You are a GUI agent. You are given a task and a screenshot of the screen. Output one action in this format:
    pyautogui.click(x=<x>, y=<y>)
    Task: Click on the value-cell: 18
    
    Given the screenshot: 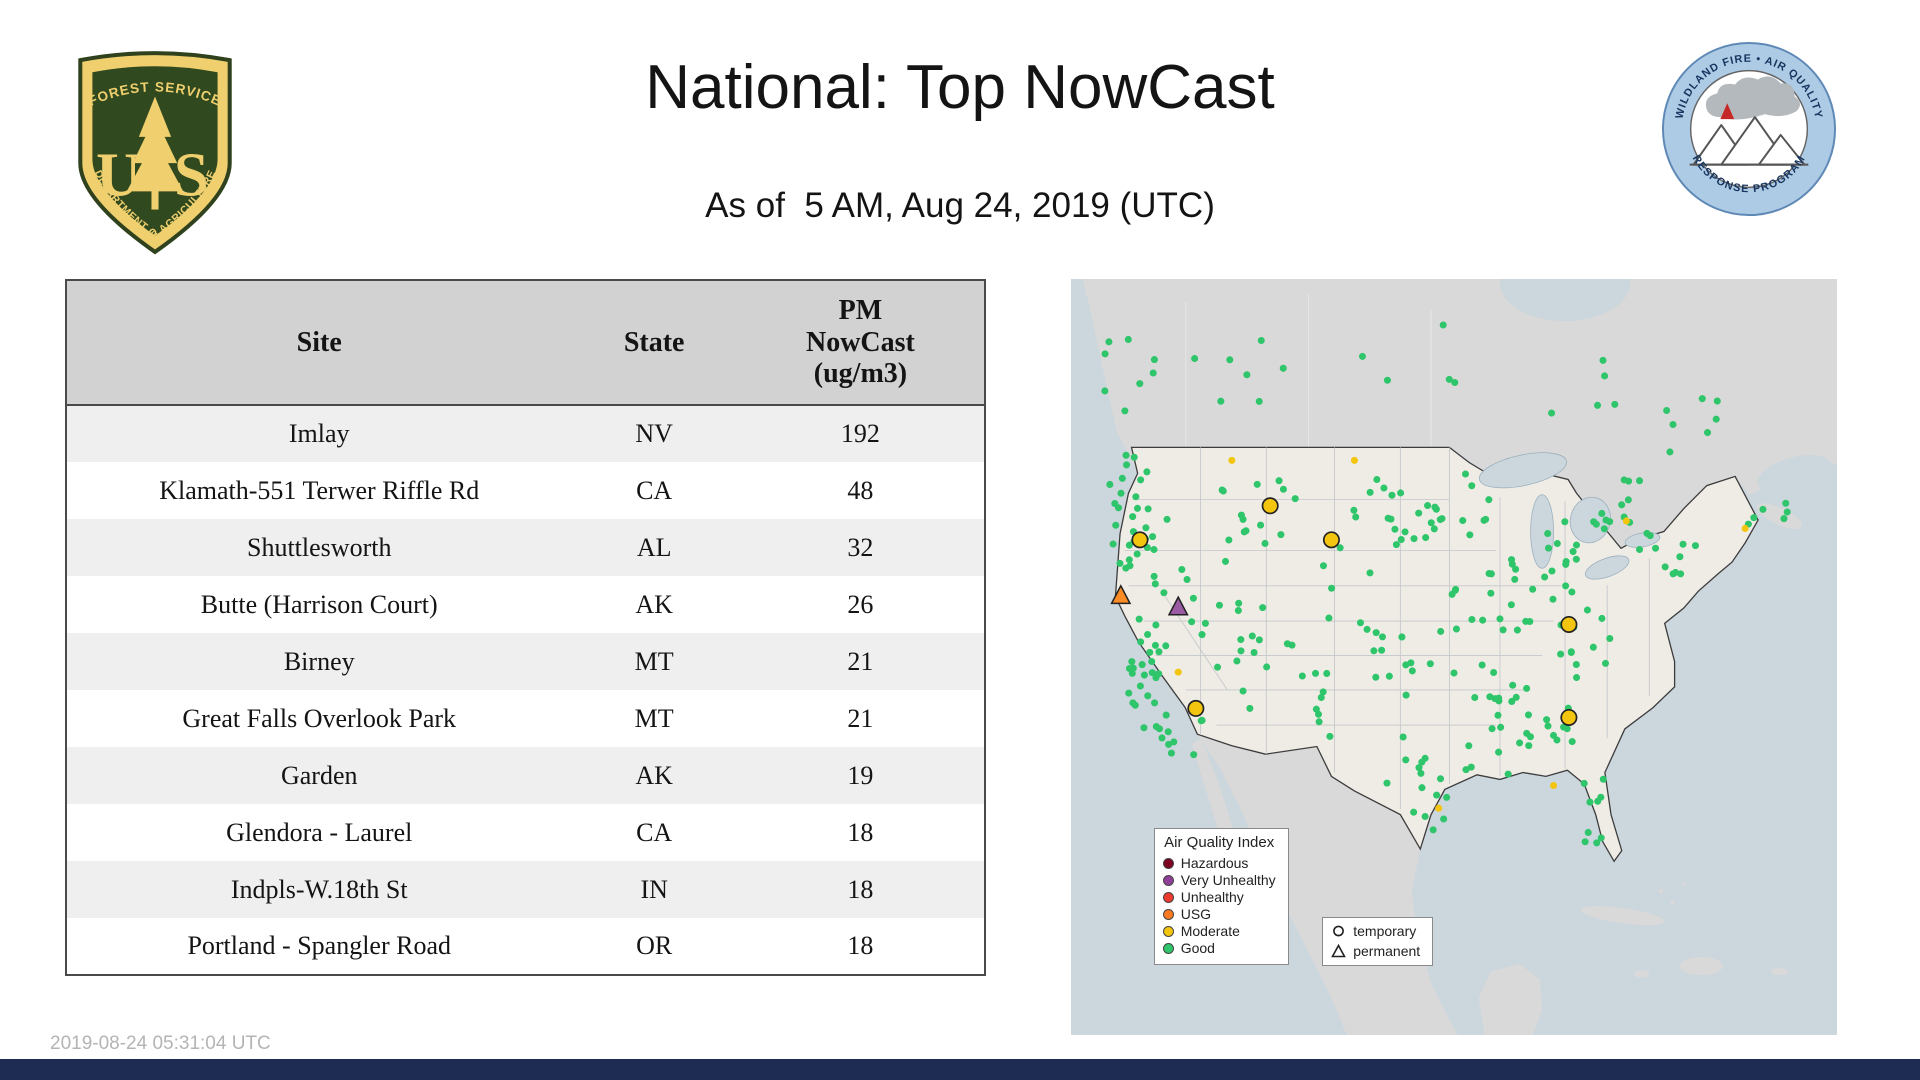 What is the action you would take?
    pyautogui.click(x=860, y=832)
    